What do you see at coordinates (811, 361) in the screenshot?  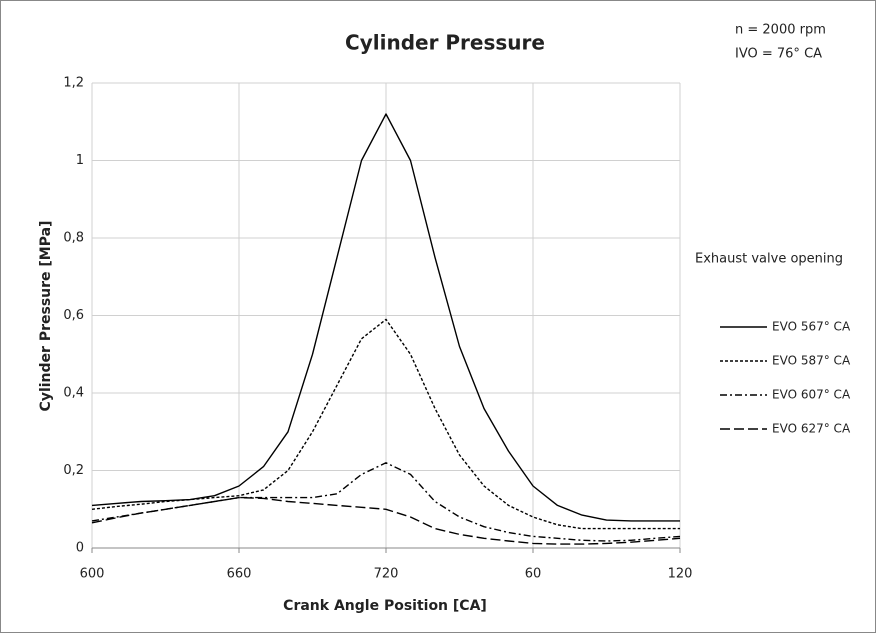 I see `legend-label: EVO 587° CA` at bounding box center [811, 361].